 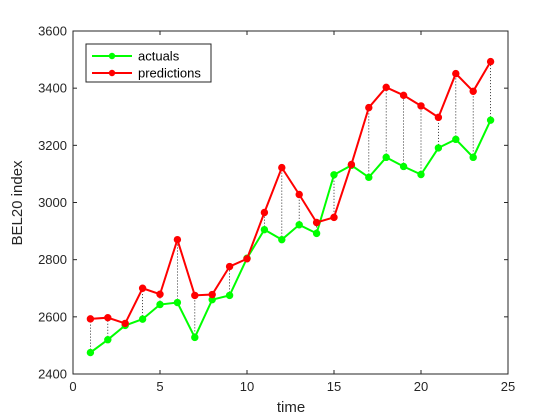 What do you see at coordinates (159, 56) in the screenshot?
I see `legend-label-actuals: actuals` at bounding box center [159, 56].